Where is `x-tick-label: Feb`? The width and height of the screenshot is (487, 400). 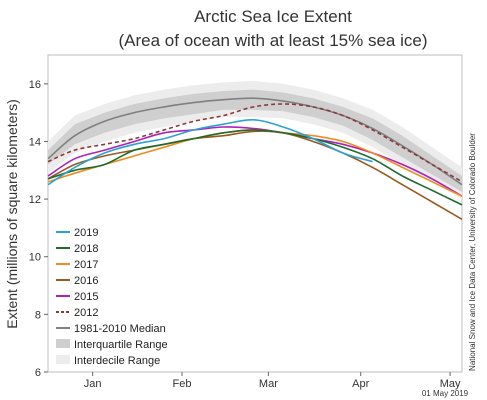 x-tick-label: Feb is located at coordinates (182, 384).